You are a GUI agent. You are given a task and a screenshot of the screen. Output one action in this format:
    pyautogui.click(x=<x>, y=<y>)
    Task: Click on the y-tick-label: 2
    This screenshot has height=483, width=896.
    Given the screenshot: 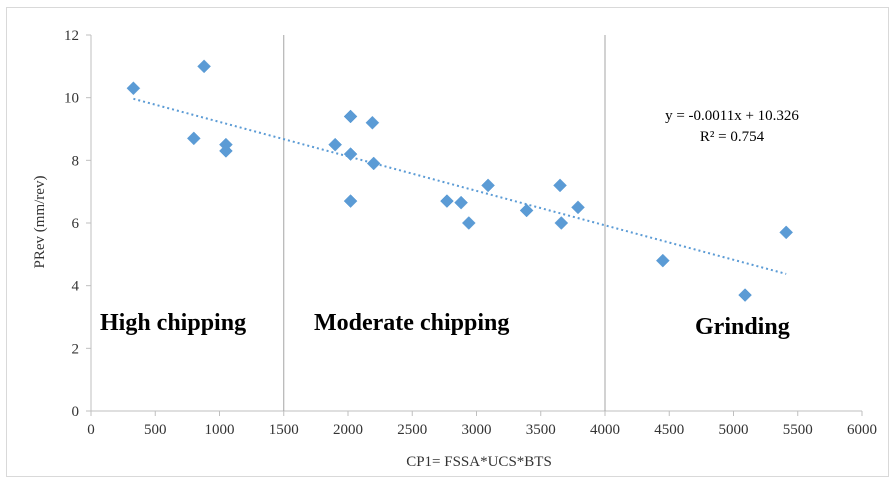 What is the action you would take?
    pyautogui.click(x=76, y=349)
    